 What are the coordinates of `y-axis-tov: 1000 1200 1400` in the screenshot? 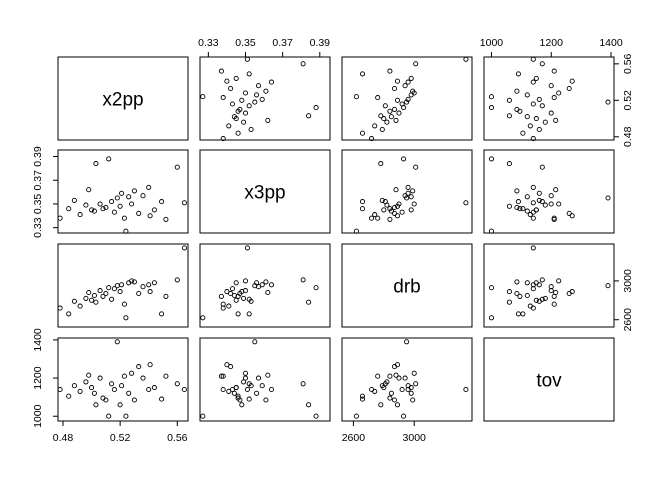 It's located at (45, 378).